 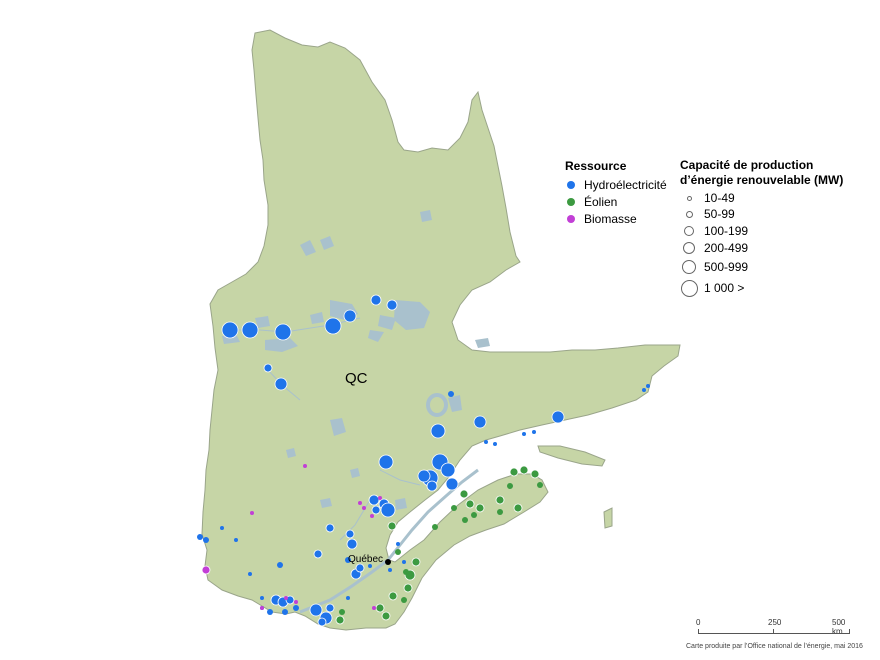 I want to click on capacity-class-label: 10-49, so click(x=719, y=198).